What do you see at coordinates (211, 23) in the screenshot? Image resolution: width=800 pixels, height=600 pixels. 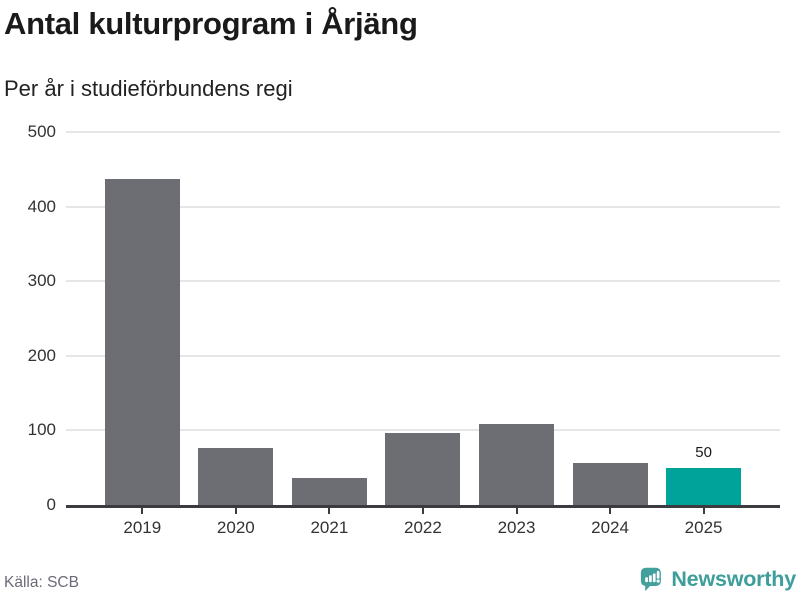 I see `chart-title: Antal kulturprogram i Årjäng` at bounding box center [211, 23].